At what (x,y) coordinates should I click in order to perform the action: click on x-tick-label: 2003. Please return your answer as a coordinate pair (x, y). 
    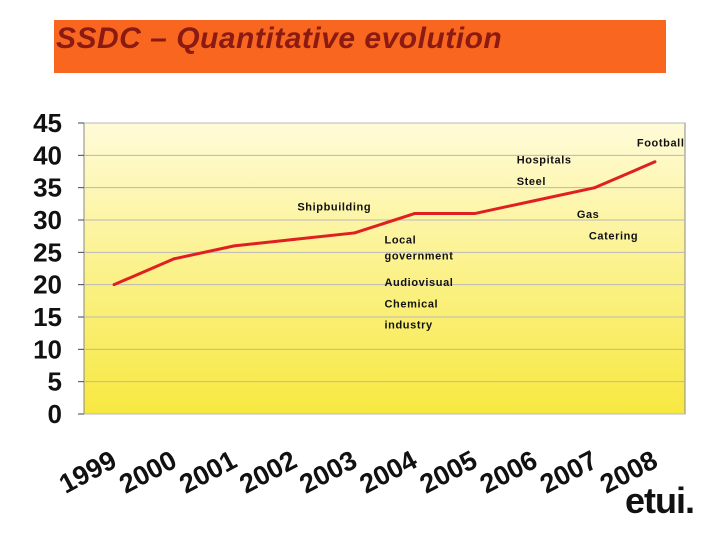
    Looking at the image, I should click on (328, 472).